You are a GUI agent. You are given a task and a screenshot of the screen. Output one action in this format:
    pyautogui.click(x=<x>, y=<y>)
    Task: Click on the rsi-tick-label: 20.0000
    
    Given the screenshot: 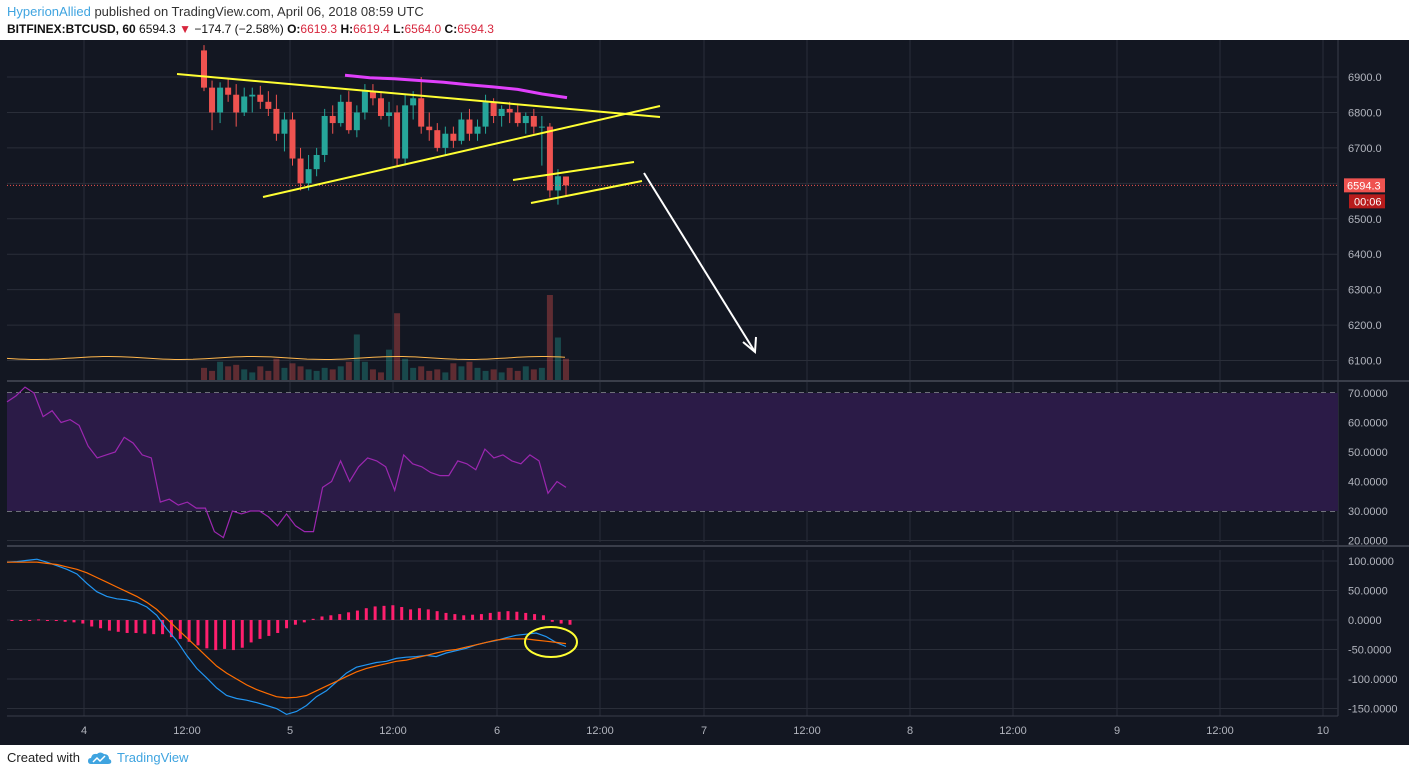 What is the action you would take?
    pyautogui.click(x=1368, y=542)
    